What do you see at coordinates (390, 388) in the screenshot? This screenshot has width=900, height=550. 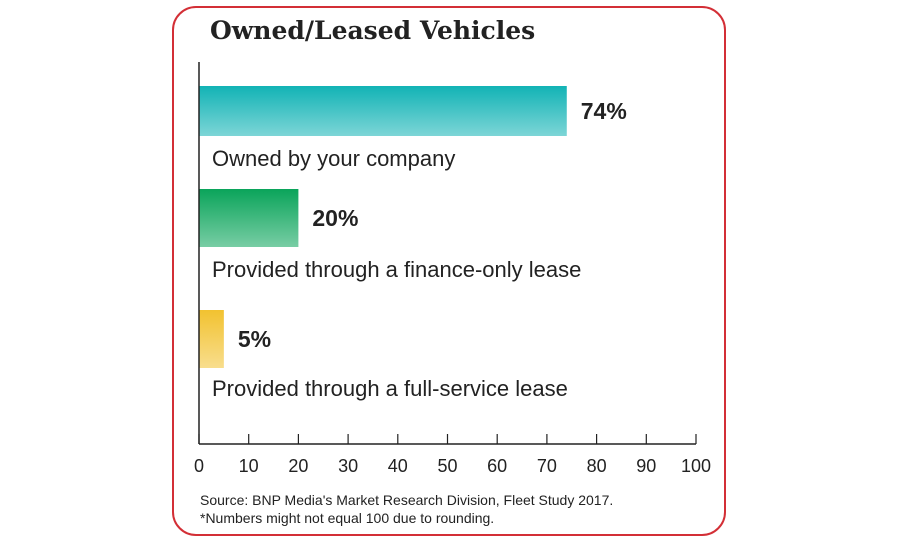 I see `category-label-3: Provided through a full-service lease` at bounding box center [390, 388].